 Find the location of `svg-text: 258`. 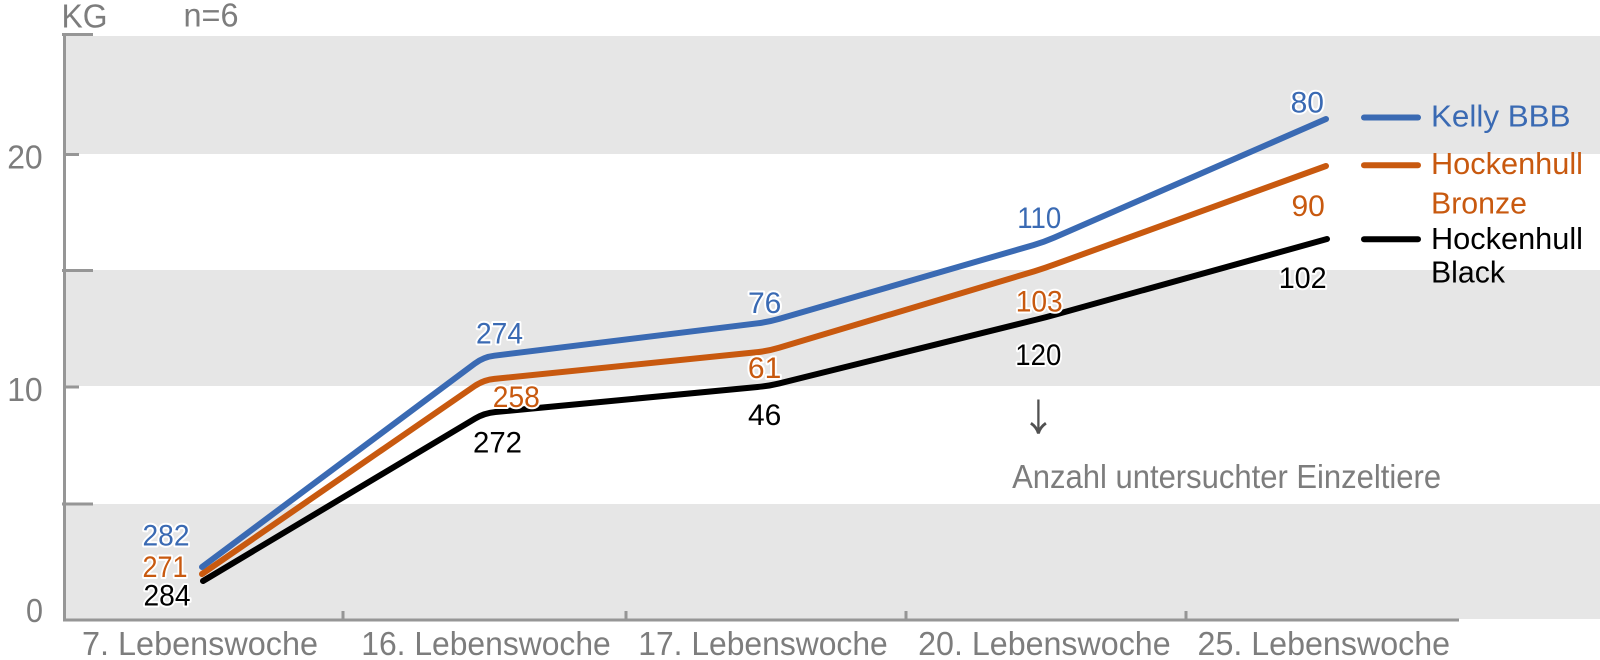

svg-text: 258 is located at coordinates (516, 397).